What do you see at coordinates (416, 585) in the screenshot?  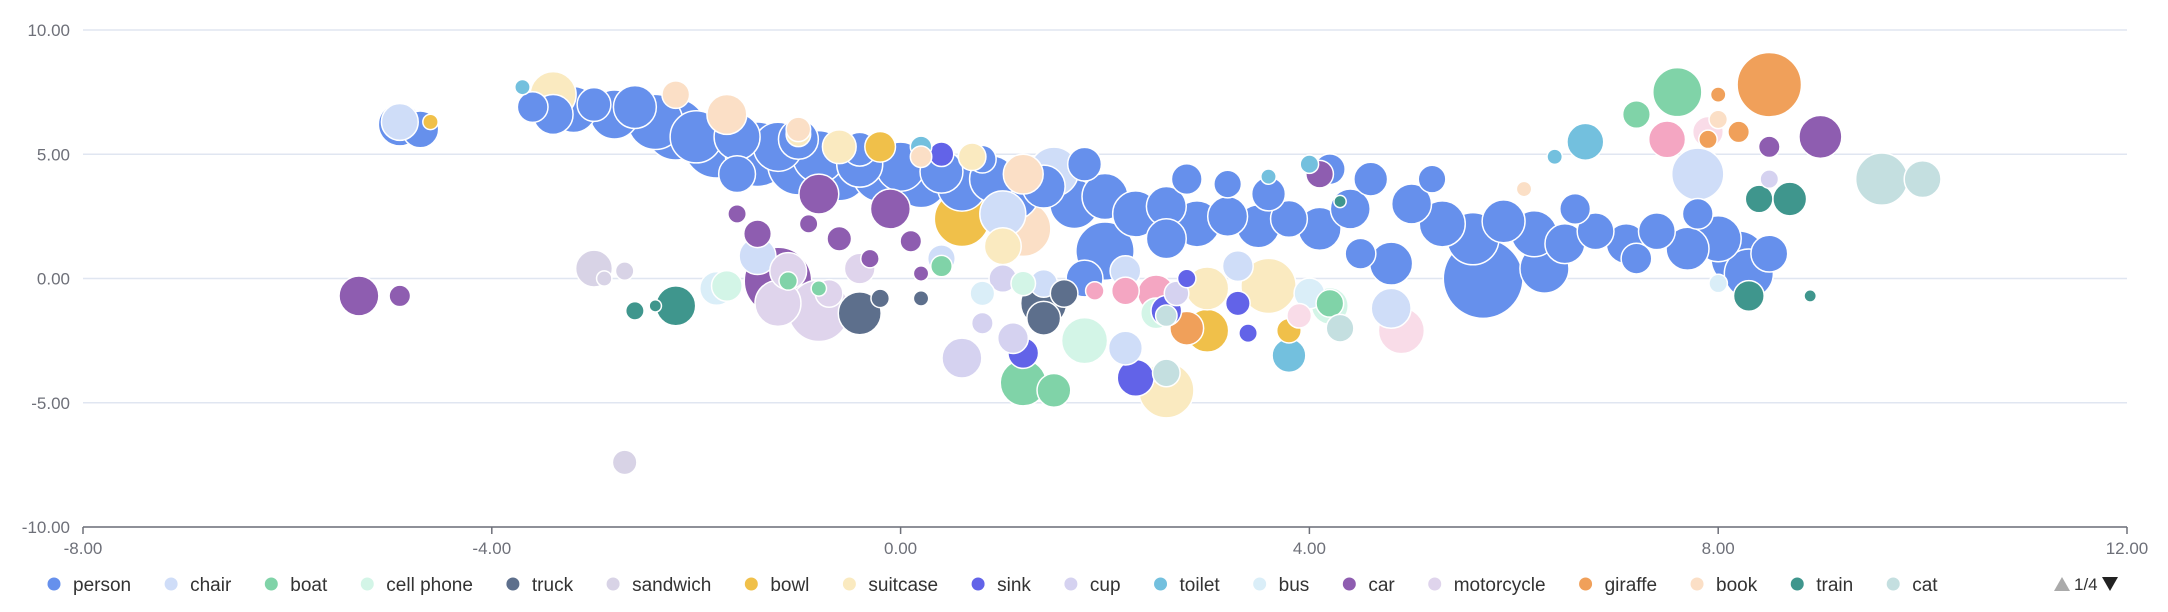 I see `legend-item-cell-phone: cell phone` at bounding box center [416, 585].